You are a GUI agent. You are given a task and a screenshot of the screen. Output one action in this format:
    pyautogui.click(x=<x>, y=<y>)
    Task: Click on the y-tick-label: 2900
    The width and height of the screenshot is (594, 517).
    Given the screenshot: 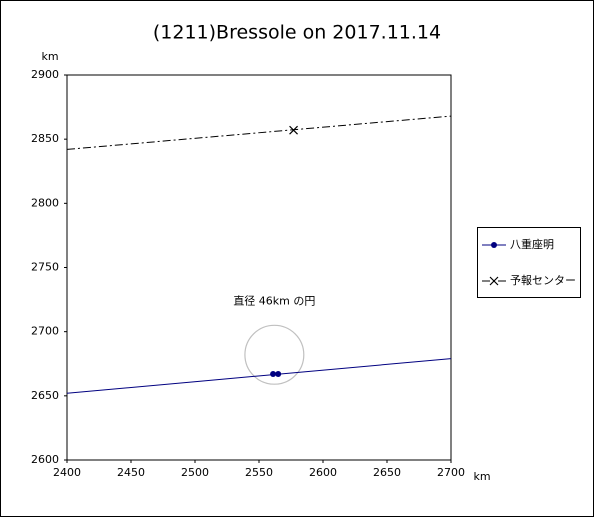 What is the action you would take?
    pyautogui.click(x=45, y=74)
    